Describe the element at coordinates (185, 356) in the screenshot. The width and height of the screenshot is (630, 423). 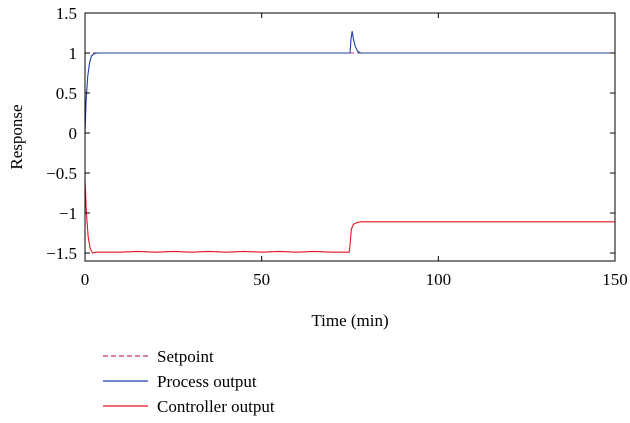
I see `legend-label: Setpoint` at that location.